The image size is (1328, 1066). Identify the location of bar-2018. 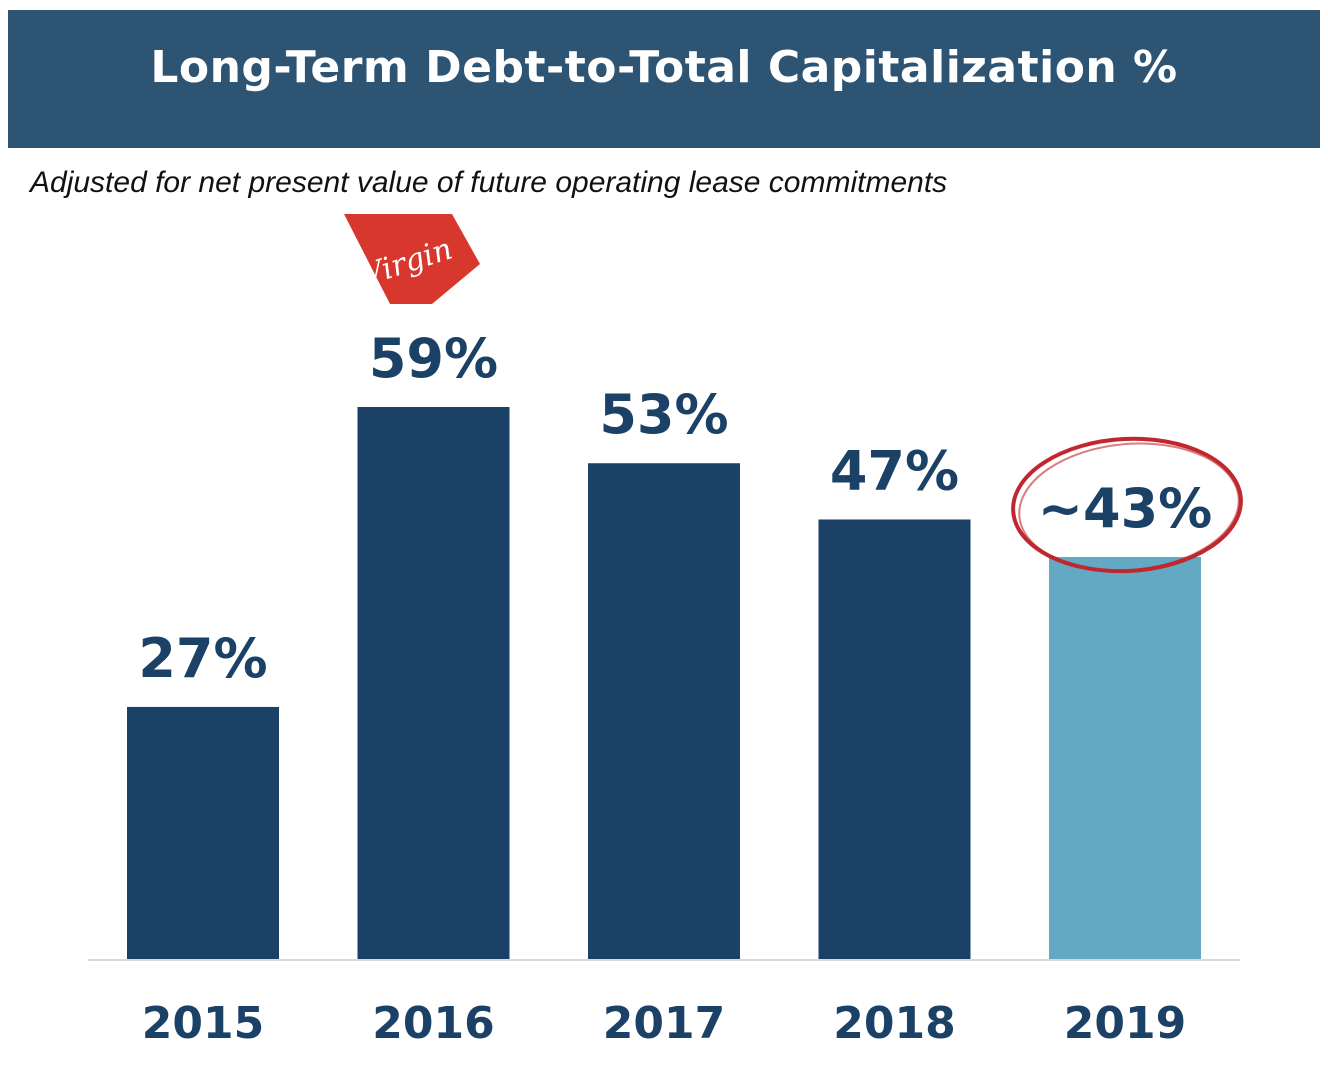
(894, 739).